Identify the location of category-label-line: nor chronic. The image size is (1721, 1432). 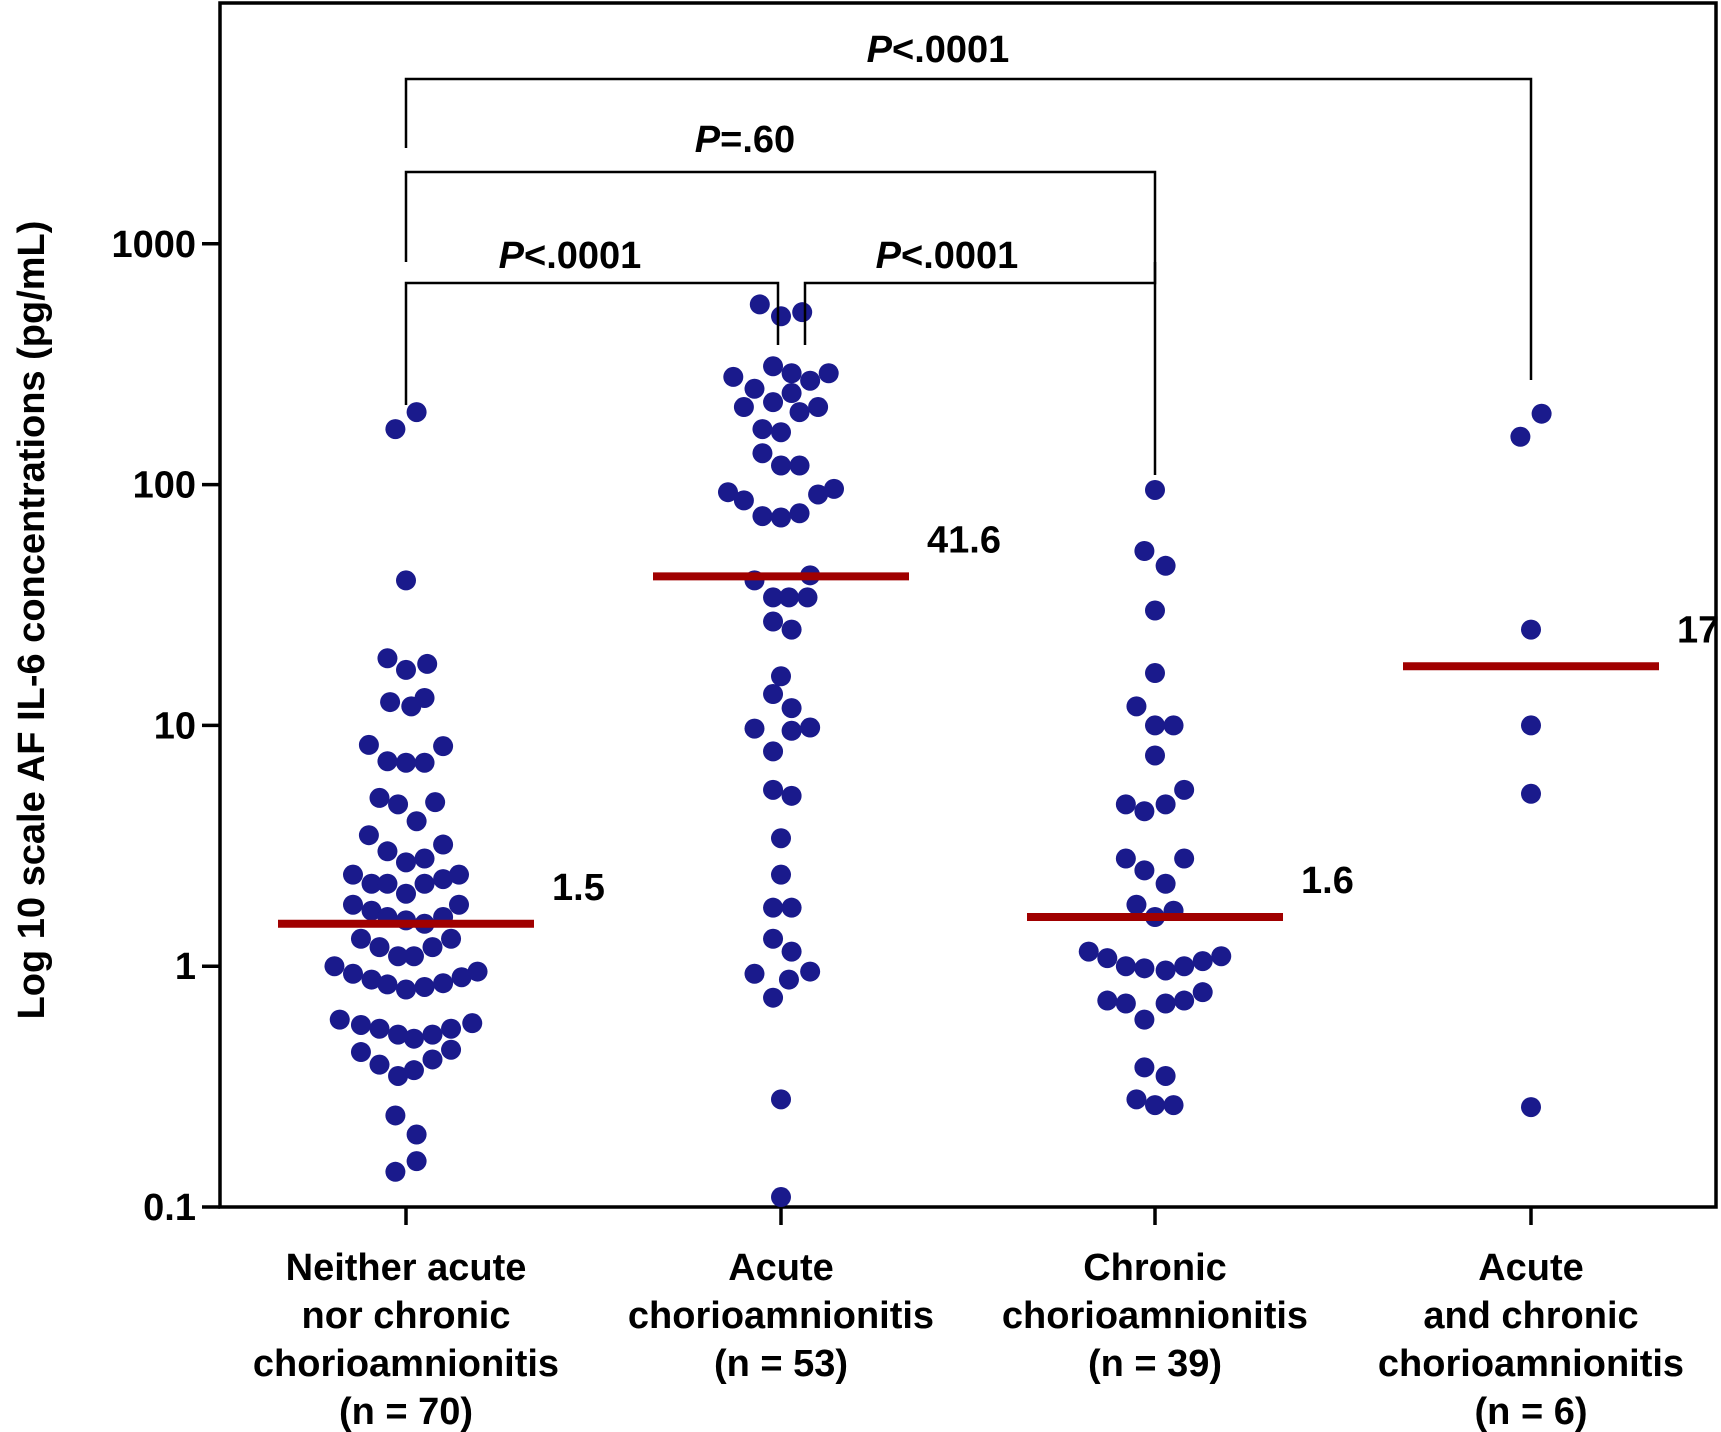
(405, 1316).